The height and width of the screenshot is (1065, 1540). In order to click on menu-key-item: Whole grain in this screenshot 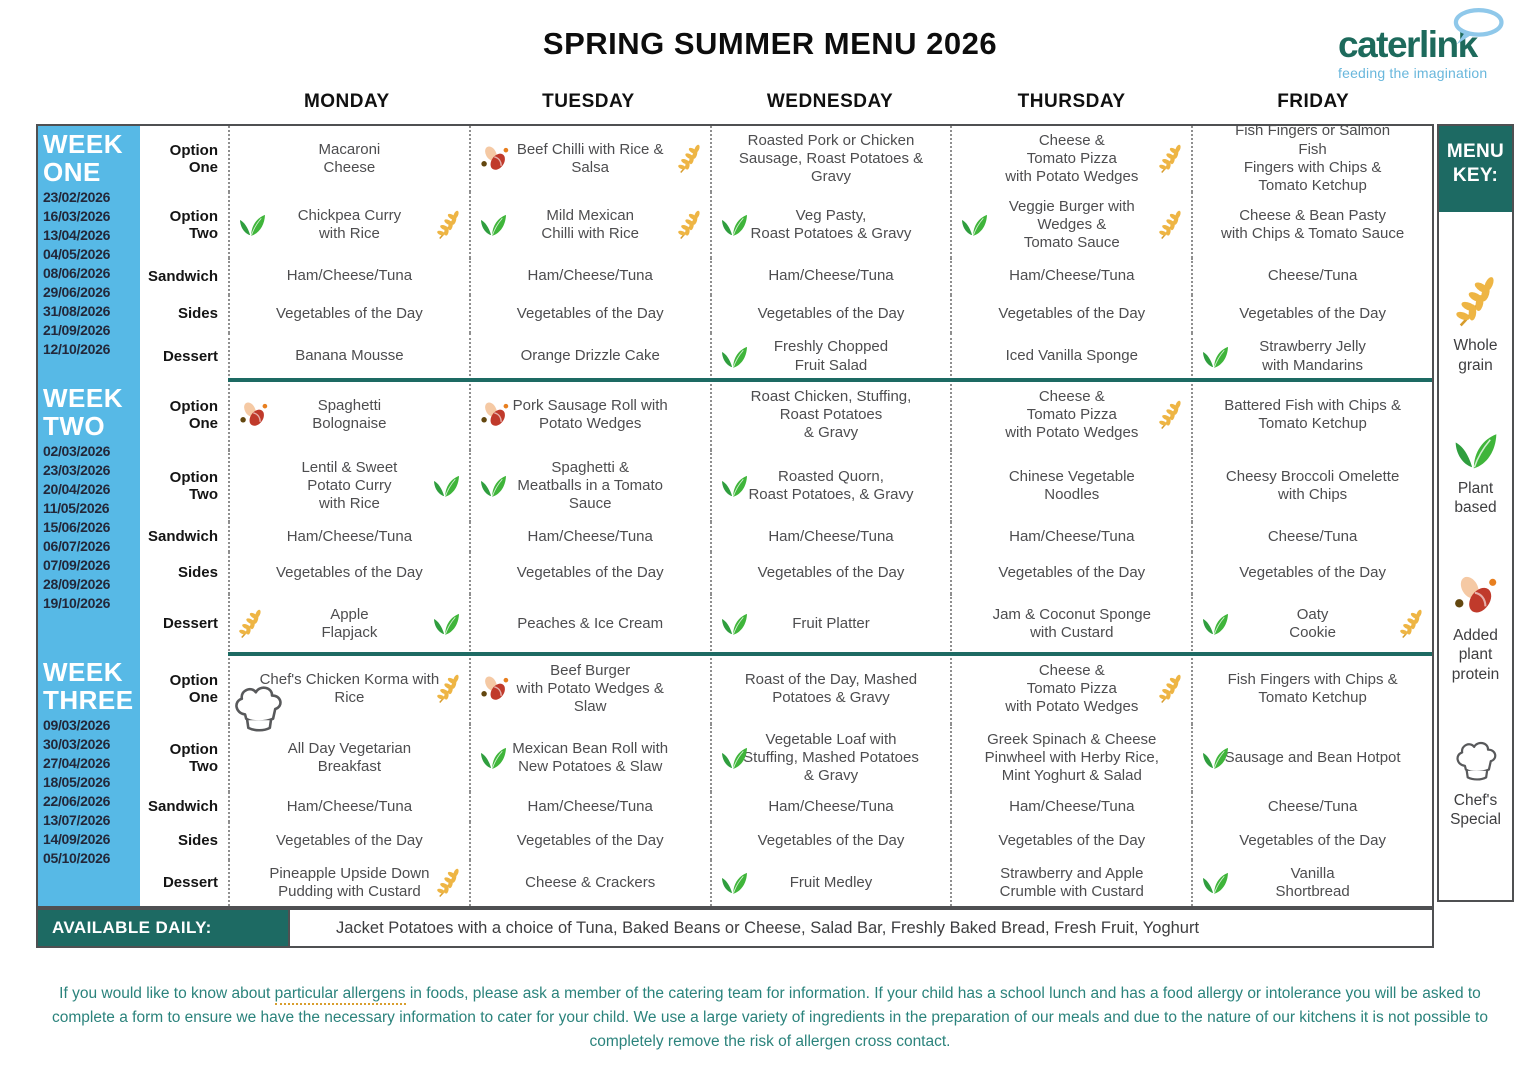, I will do `click(1475, 325)`.